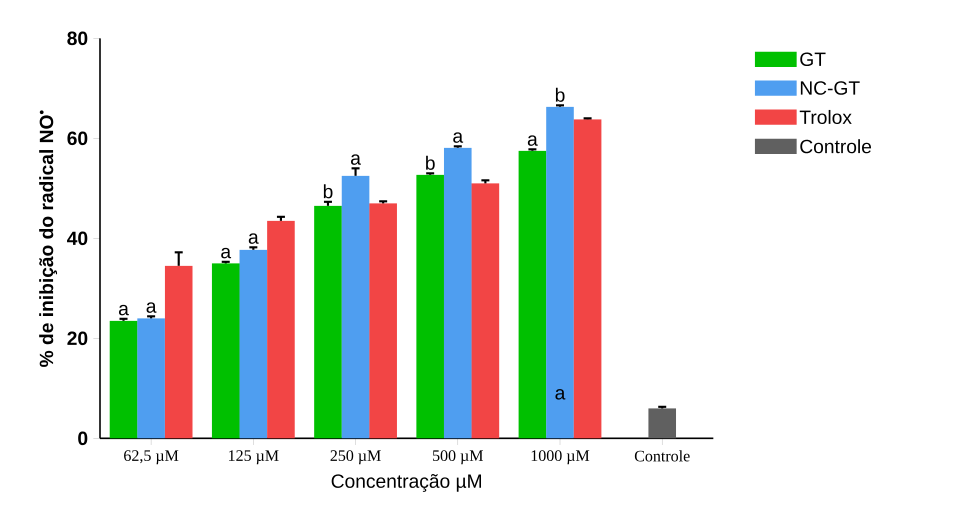 This screenshot has height=505, width=961. Describe the element at coordinates (254, 457) in the screenshot. I see `x-tick-label: 125 µM` at that location.